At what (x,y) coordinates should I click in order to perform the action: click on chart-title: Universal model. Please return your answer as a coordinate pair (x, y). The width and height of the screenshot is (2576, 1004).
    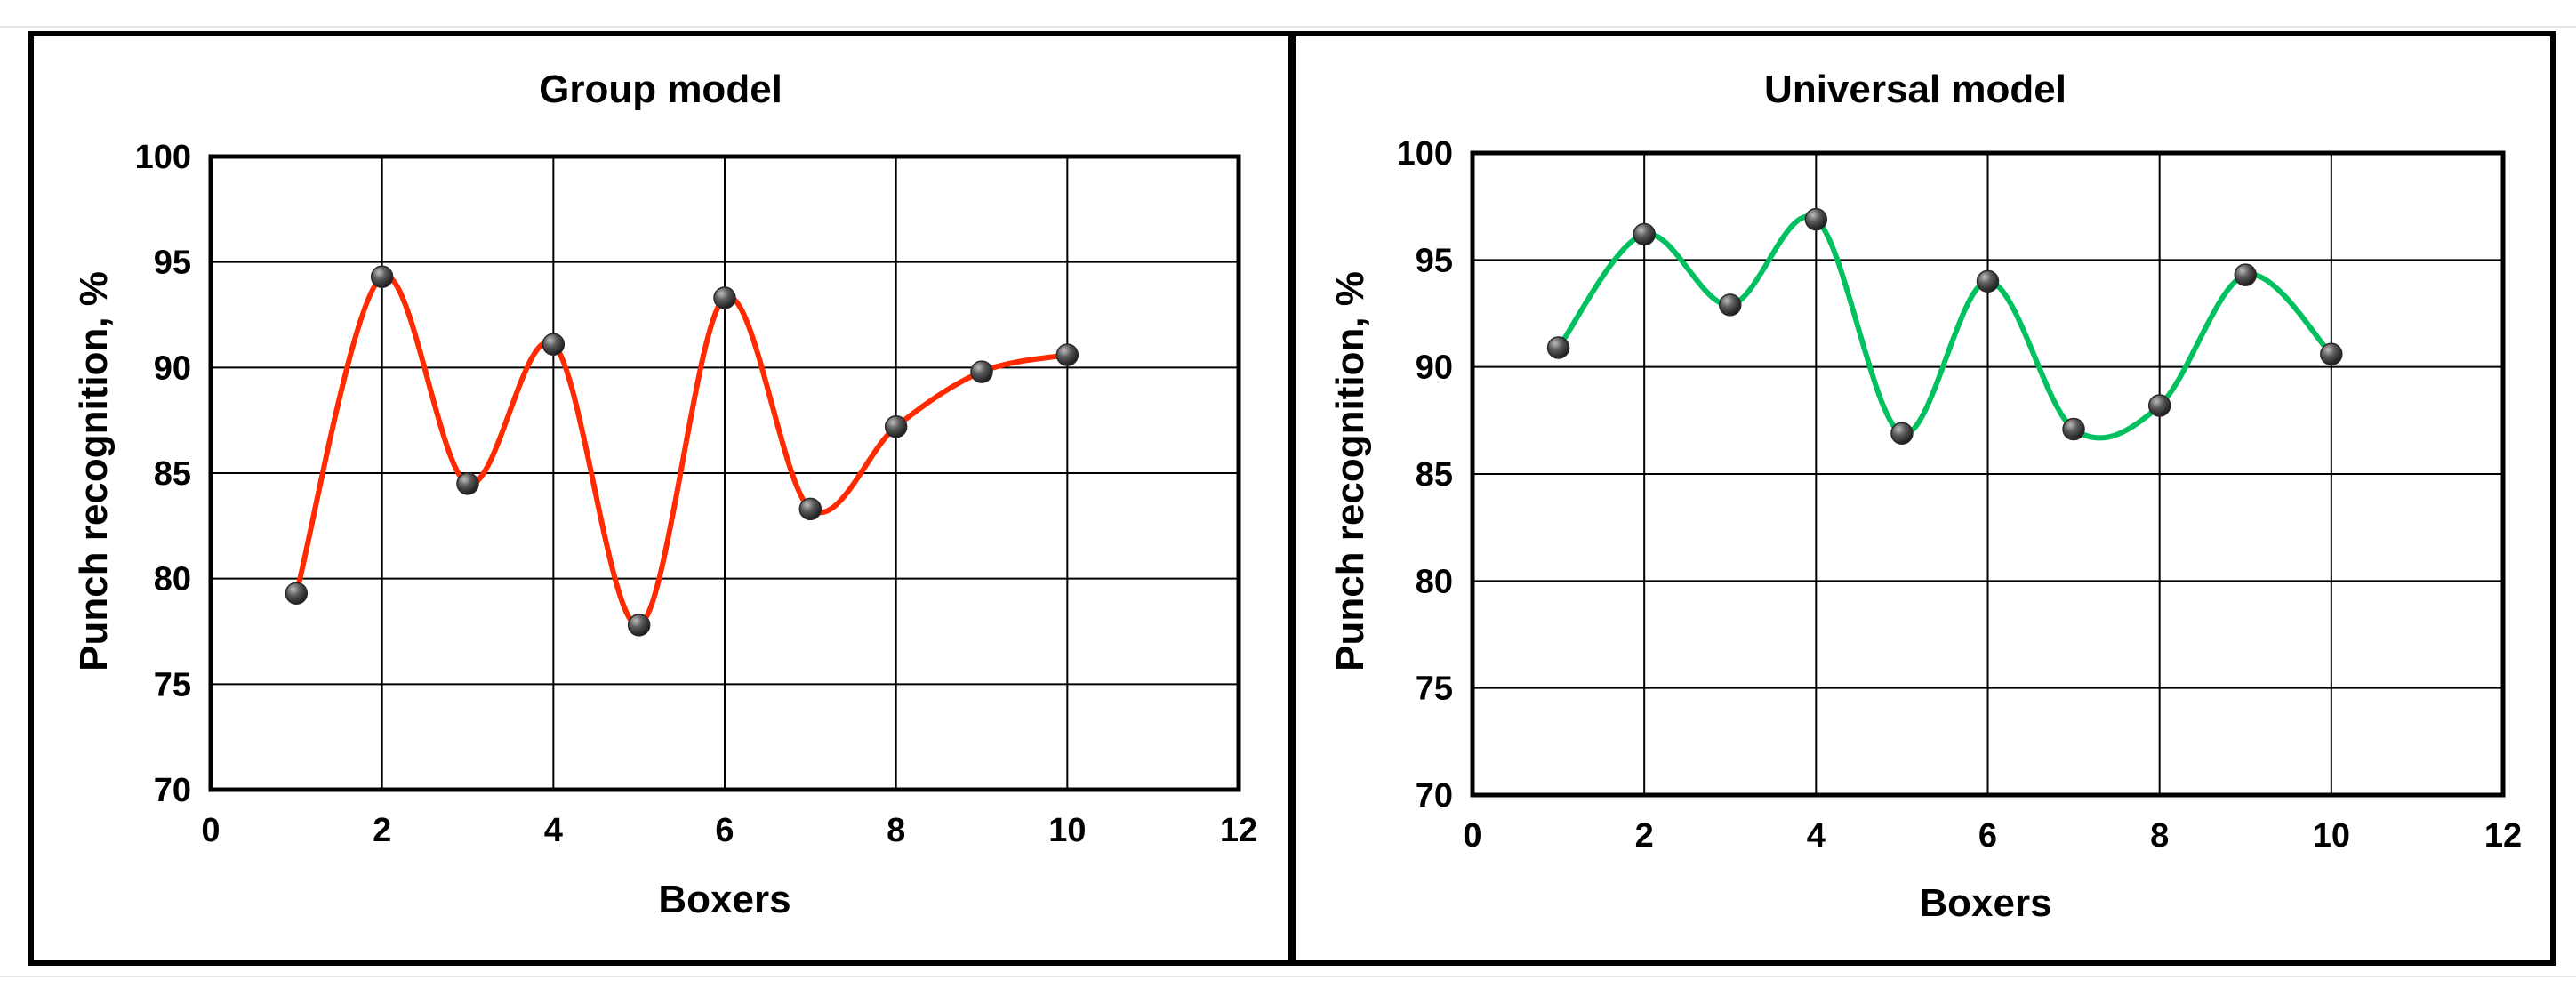
    Looking at the image, I should click on (1915, 89).